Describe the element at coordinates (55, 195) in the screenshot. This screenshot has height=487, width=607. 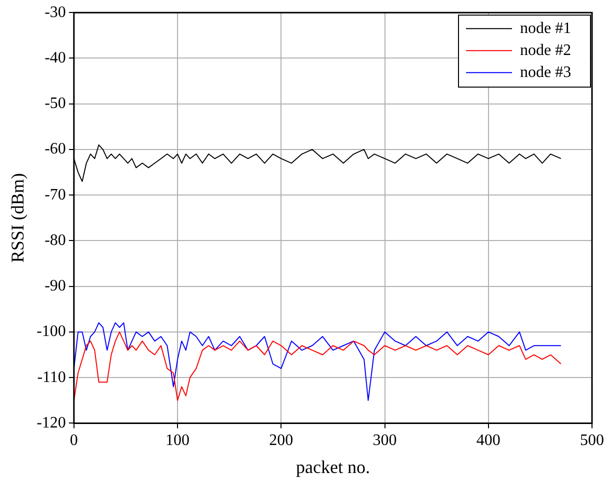
I see `y-tick-label: -70` at that location.